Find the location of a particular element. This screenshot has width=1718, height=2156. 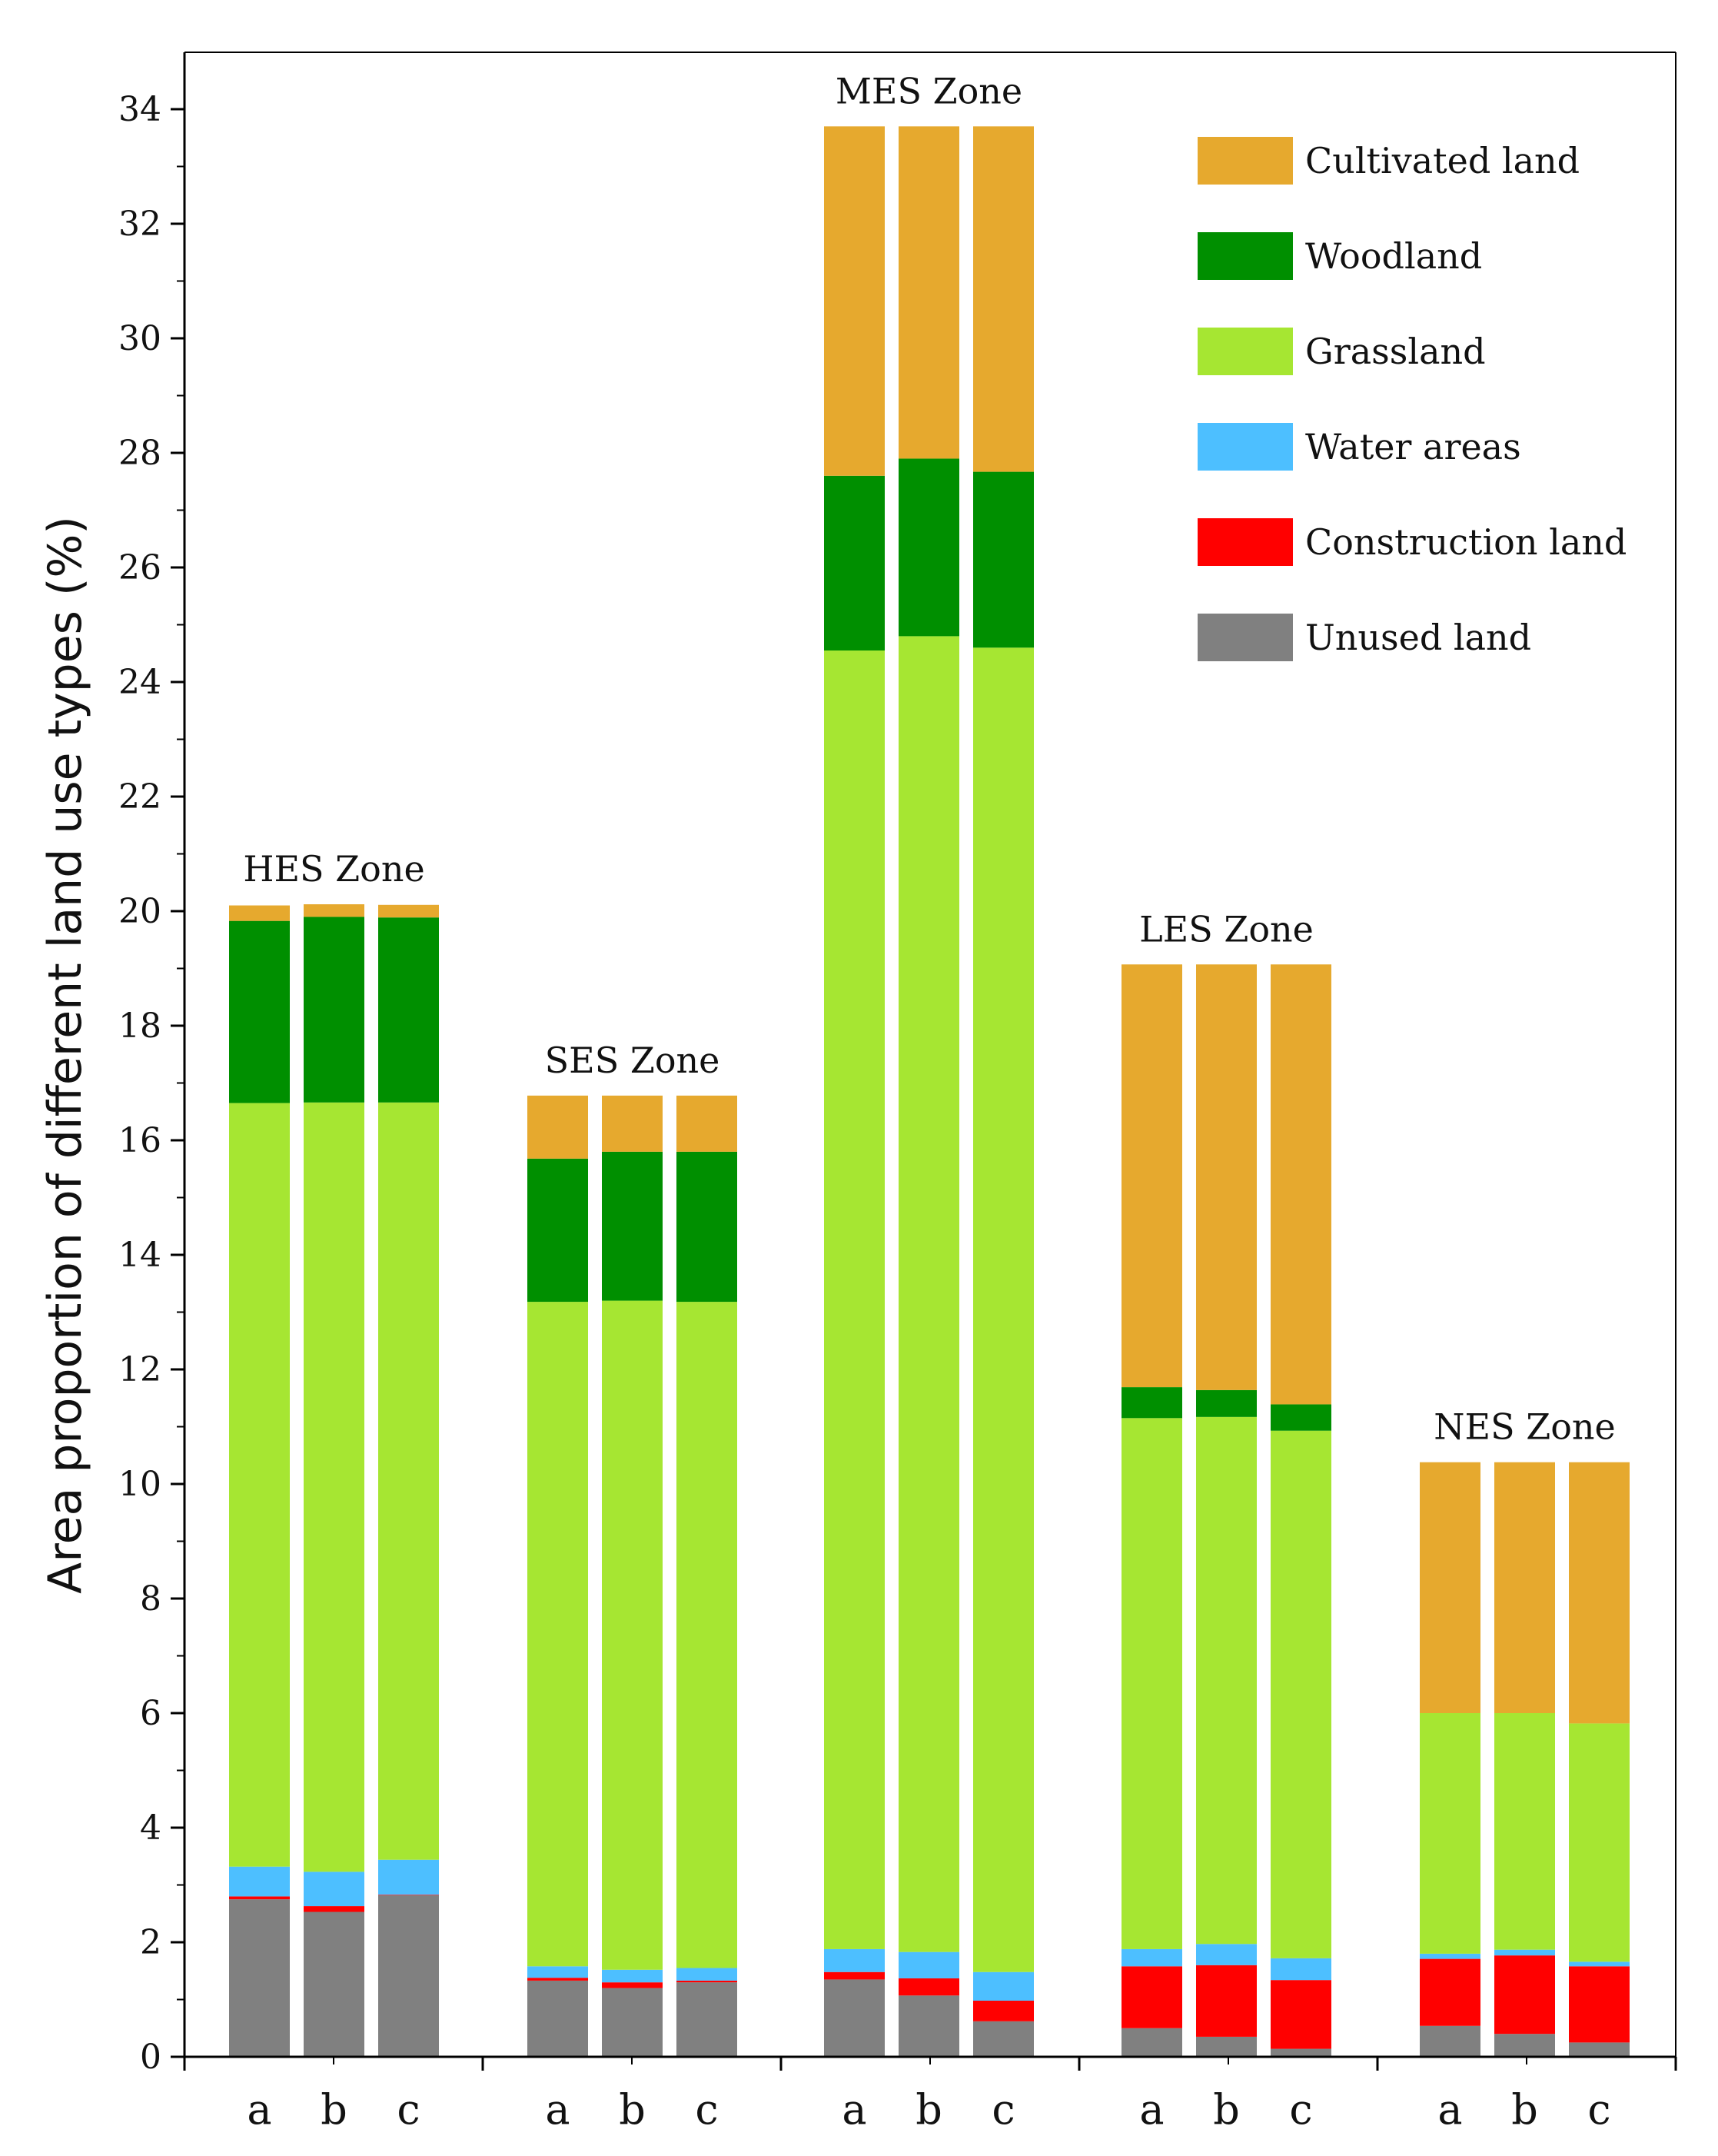

bar-segment-hes-a-woodland is located at coordinates (259, 1011).